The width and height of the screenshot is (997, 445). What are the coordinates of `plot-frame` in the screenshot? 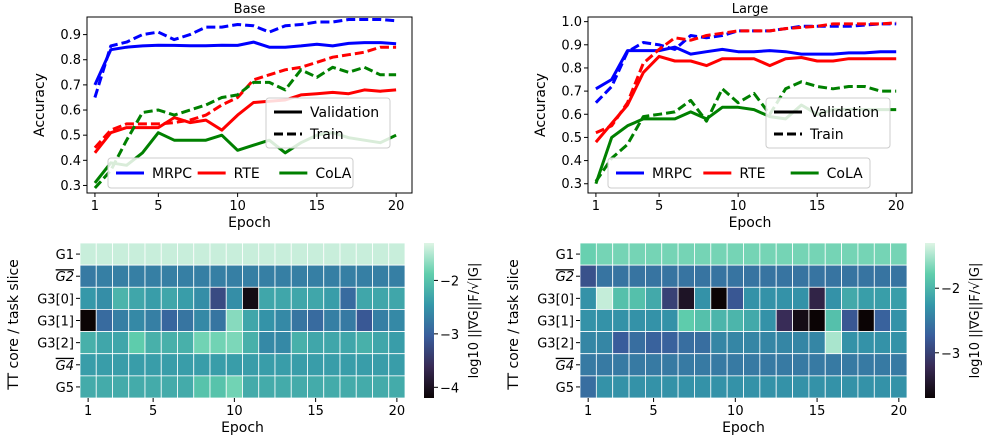 It's located at (750, 105).